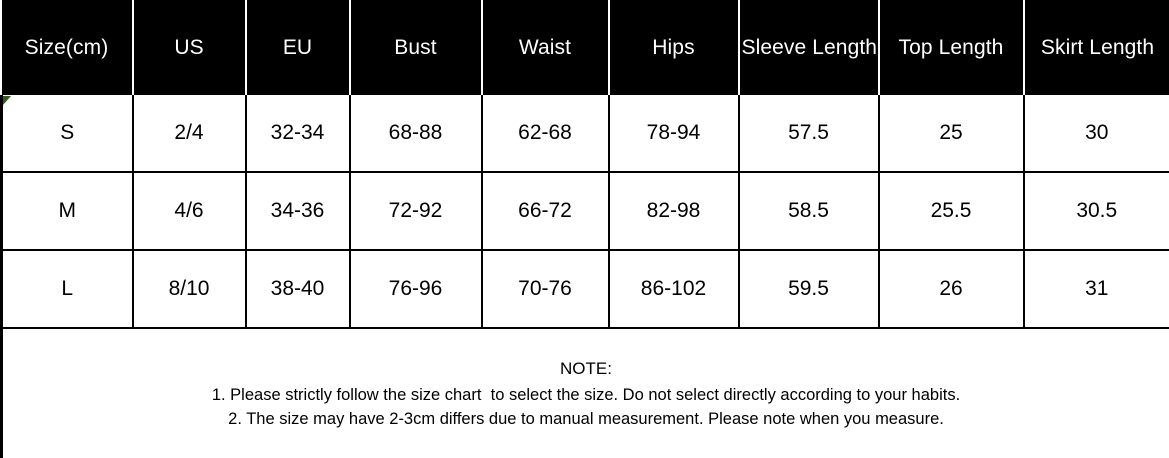 Image resolution: width=1169 pixels, height=458 pixels. Describe the element at coordinates (674, 47) in the screenshot. I see `column-header-hips: Hips` at that location.